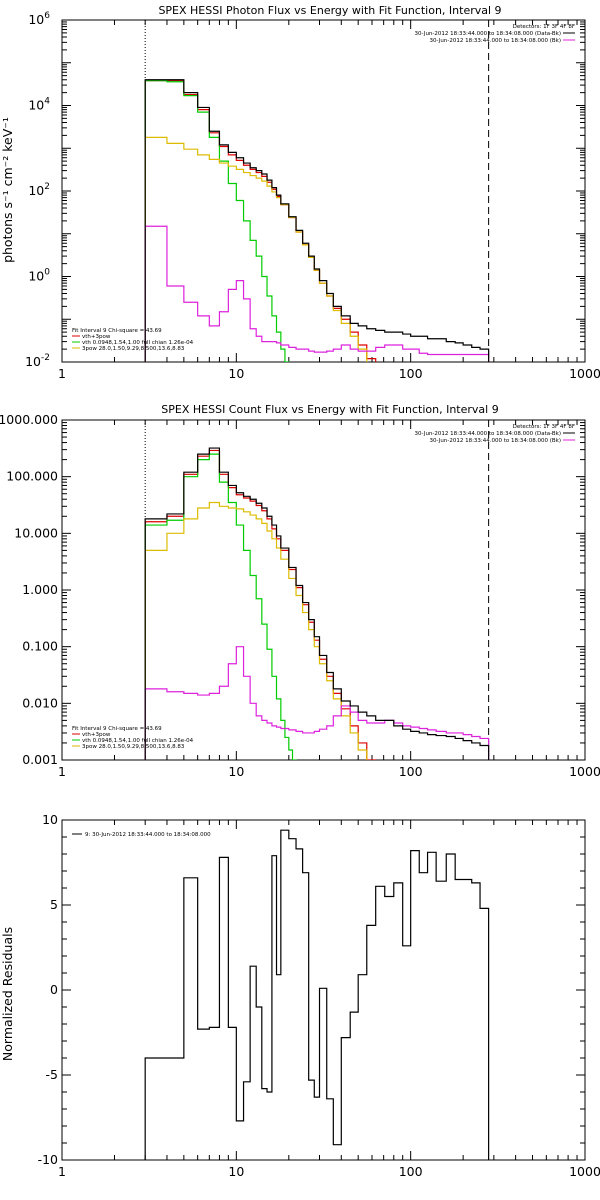  I want to click on y-tick-label: 0, so click(54, 989).